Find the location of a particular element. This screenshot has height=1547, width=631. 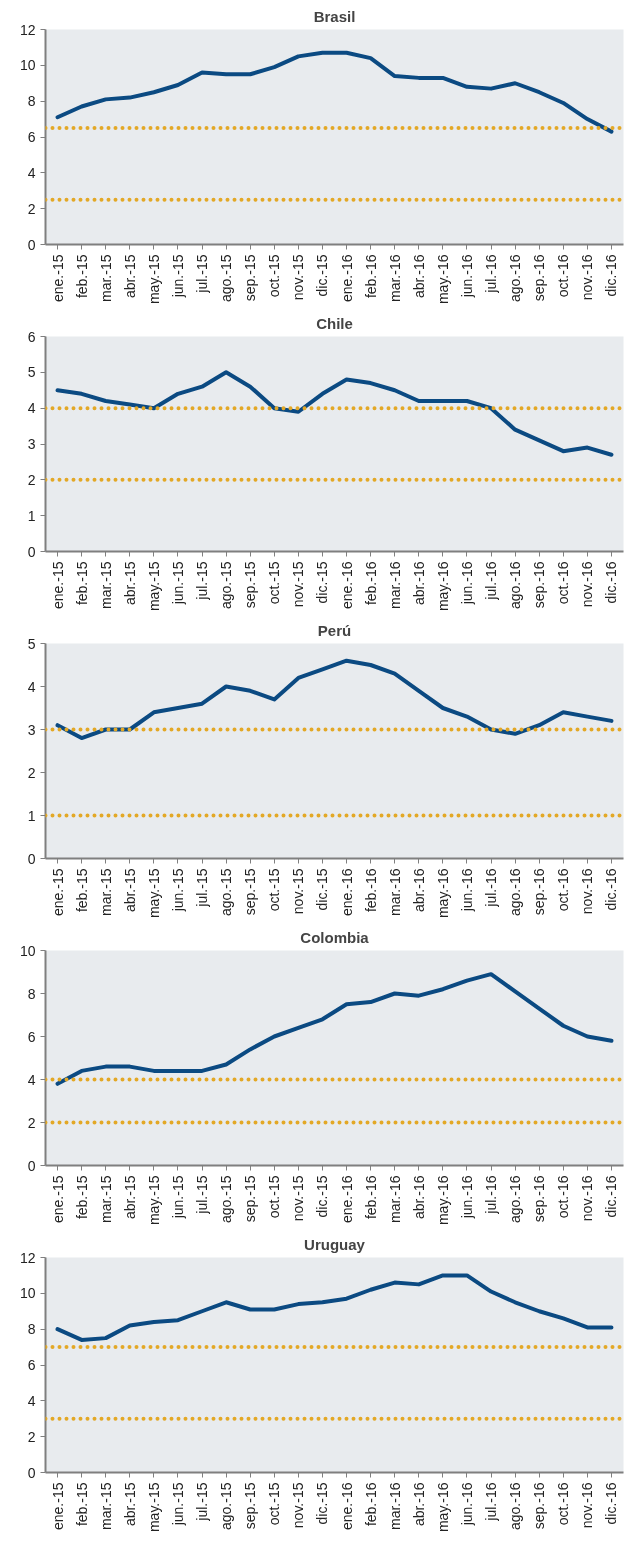

y-tick-label: 3 is located at coordinates (31, 729).